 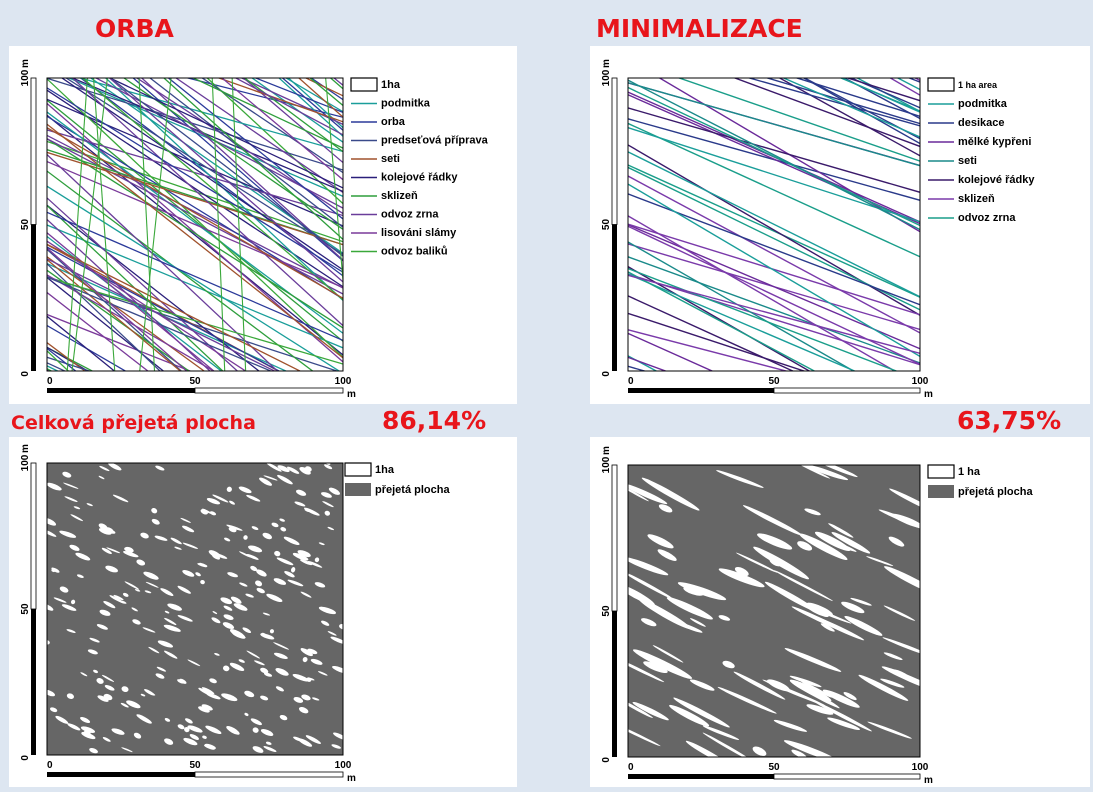 What do you see at coordinates (1009, 420) in the screenshot?
I see `percentage-minimalizace: 63,75%` at bounding box center [1009, 420].